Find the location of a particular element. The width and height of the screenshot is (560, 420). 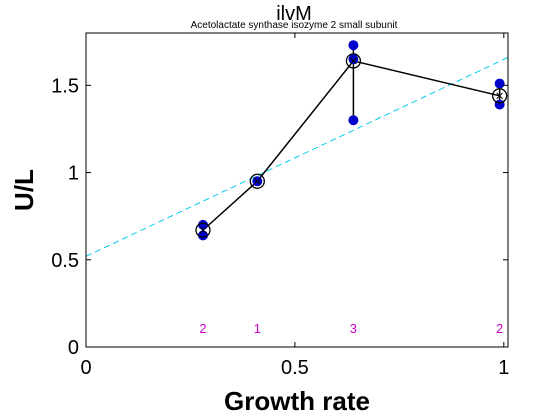

chart-title: ilvM is located at coordinates (294, 14).